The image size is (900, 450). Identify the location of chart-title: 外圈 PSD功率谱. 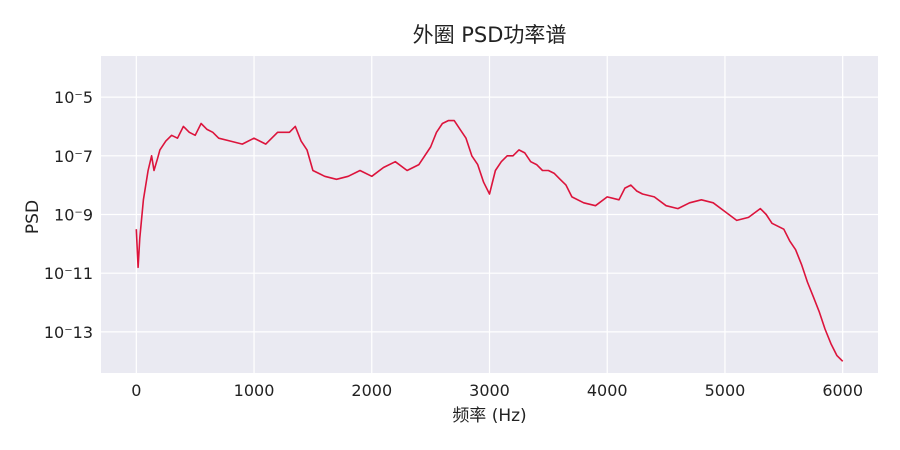
(490, 35).